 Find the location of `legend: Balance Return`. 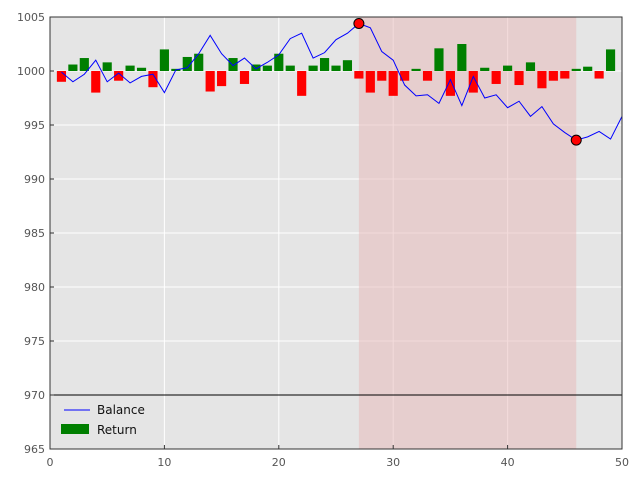

legend: Balance Return is located at coordinates (103, 420).